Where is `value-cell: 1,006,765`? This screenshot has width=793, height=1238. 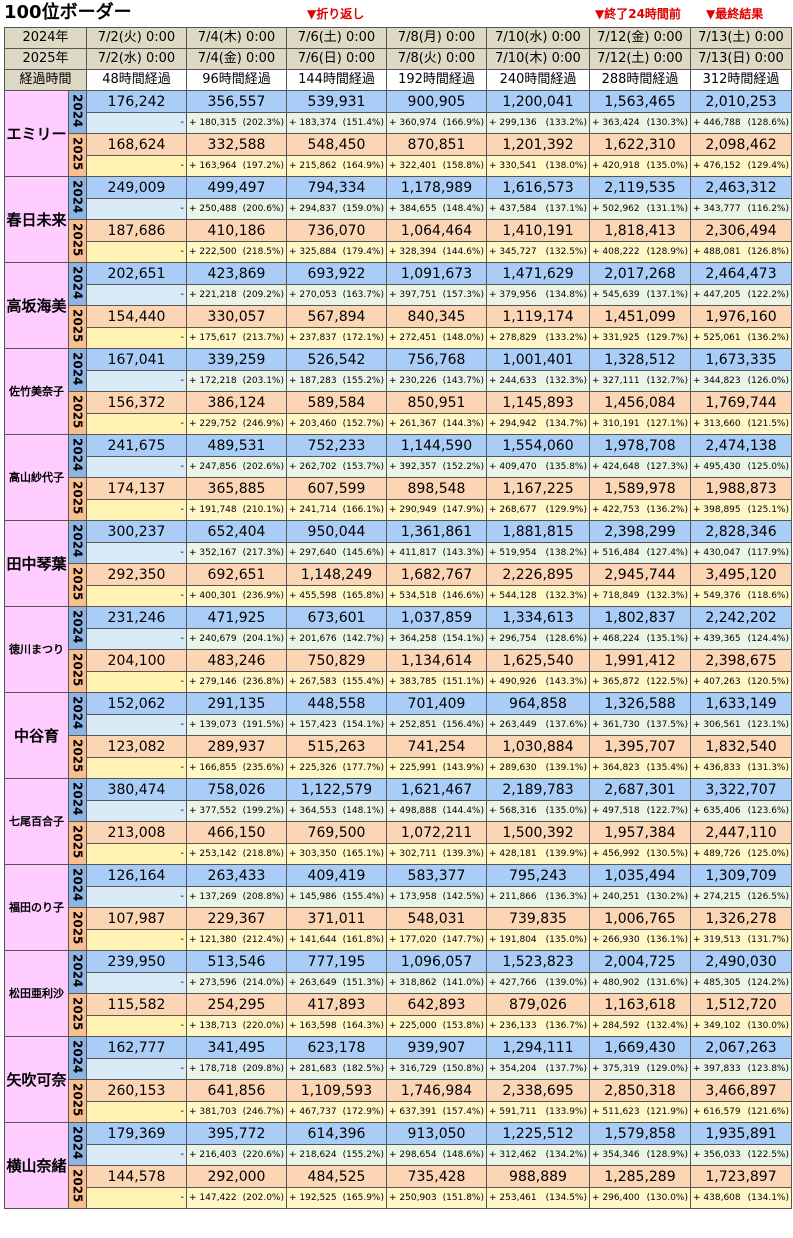 value-cell: 1,006,765 is located at coordinates (640, 918).